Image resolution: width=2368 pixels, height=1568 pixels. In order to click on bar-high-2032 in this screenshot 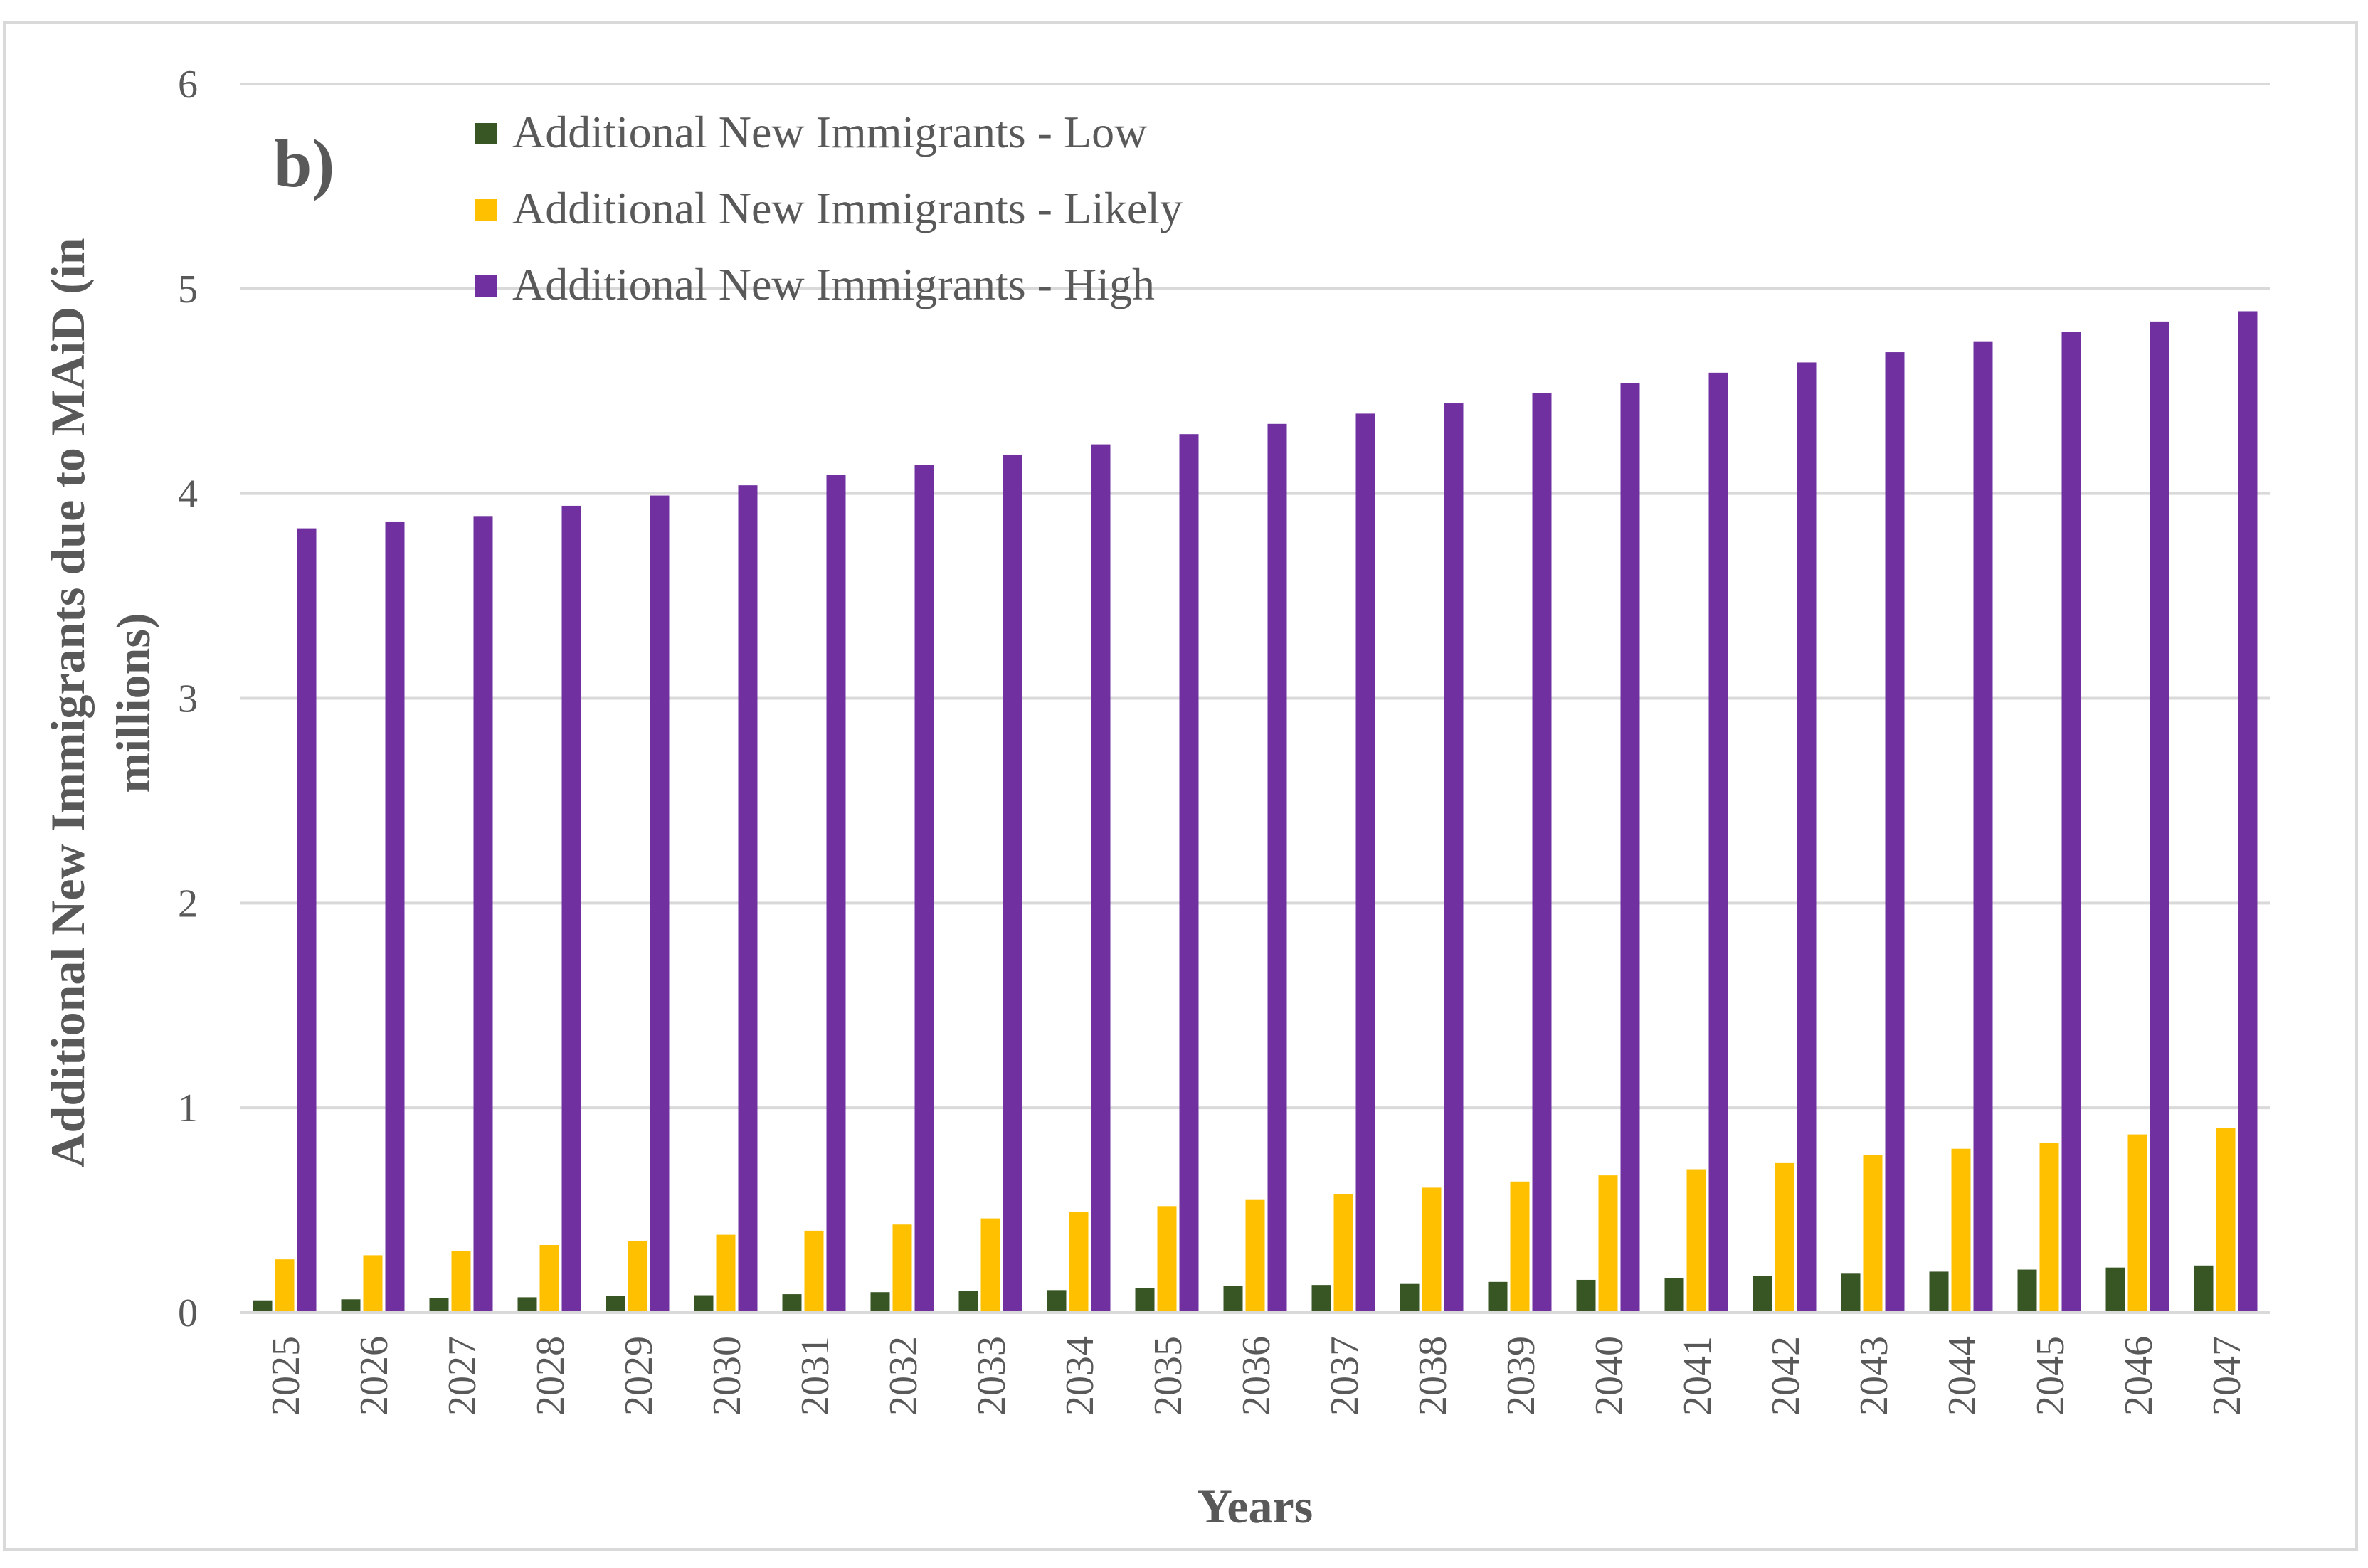, I will do `click(924, 889)`.